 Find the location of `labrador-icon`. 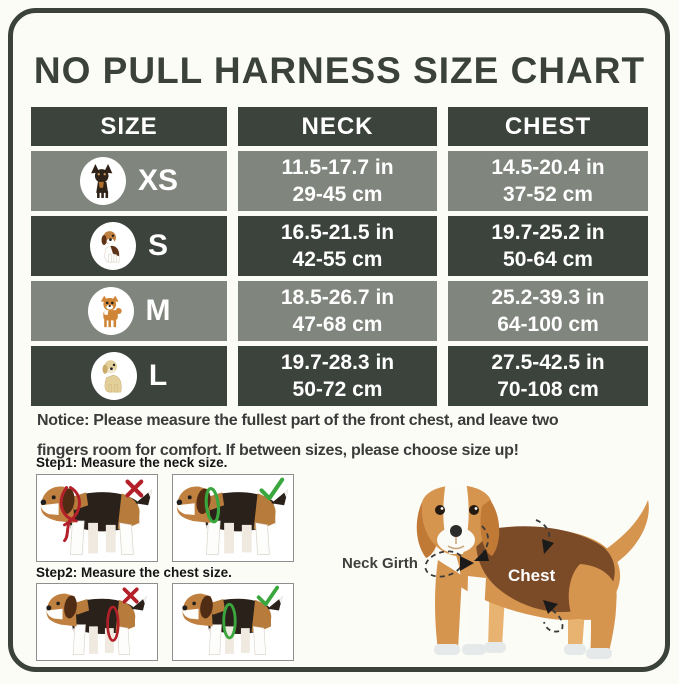

labrador-icon is located at coordinates (112, 376).